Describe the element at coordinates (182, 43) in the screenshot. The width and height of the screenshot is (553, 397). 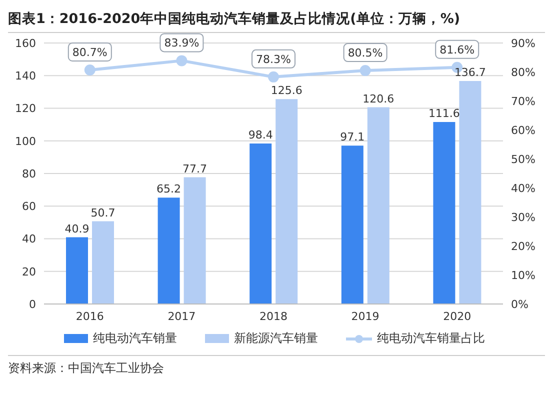
I see `data-label: 83.9%` at that location.